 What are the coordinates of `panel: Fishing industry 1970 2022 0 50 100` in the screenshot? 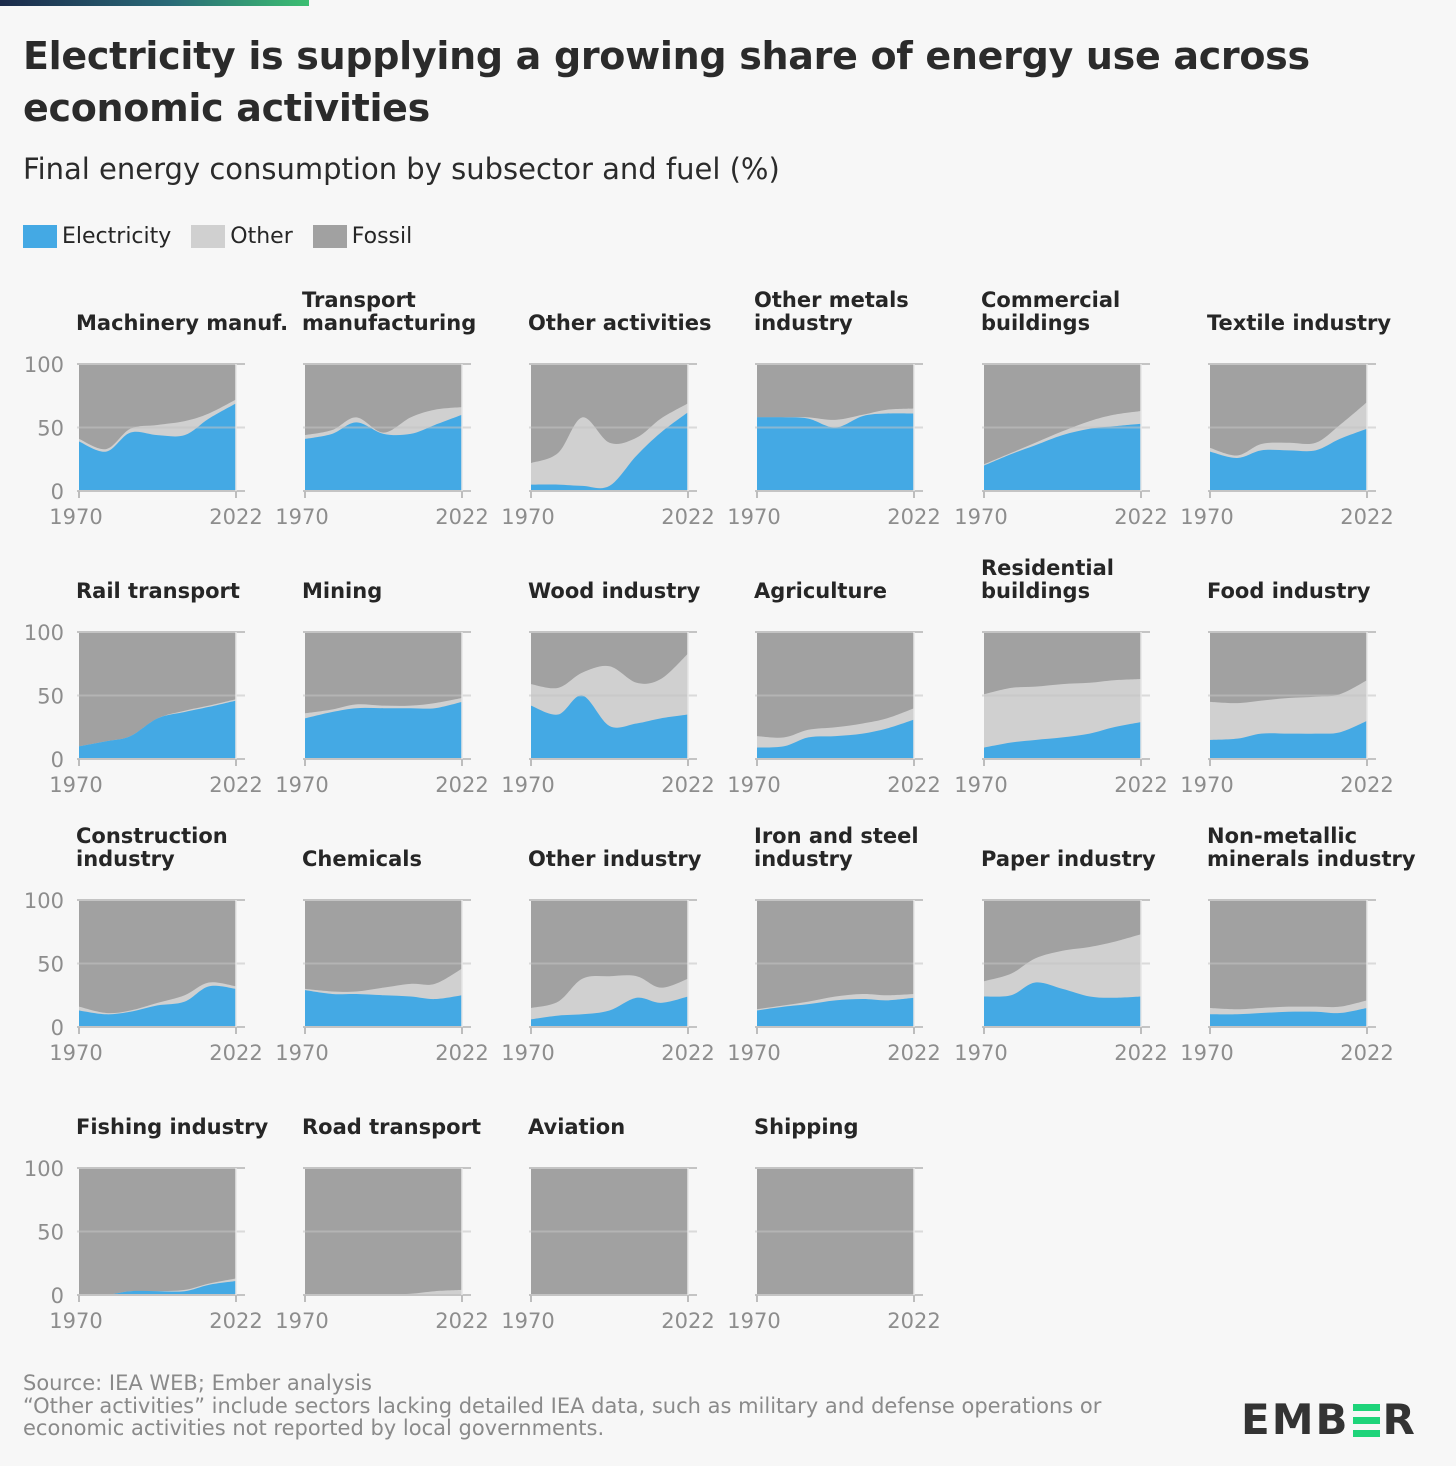 It's located at (146, 1224).